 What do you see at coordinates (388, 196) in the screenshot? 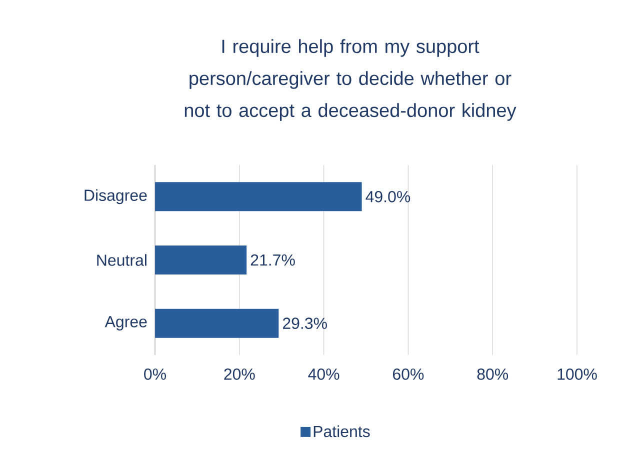
I see `data-label: 49.0%` at bounding box center [388, 196].